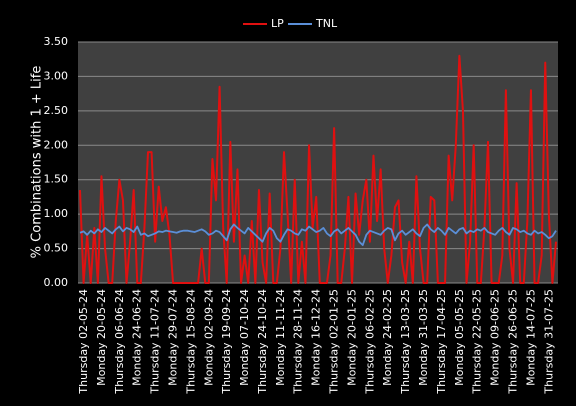  Describe the element at coordinates (459, 337) in the screenshot. I see `x-tick-label: Monday 05-05-25` at that location.